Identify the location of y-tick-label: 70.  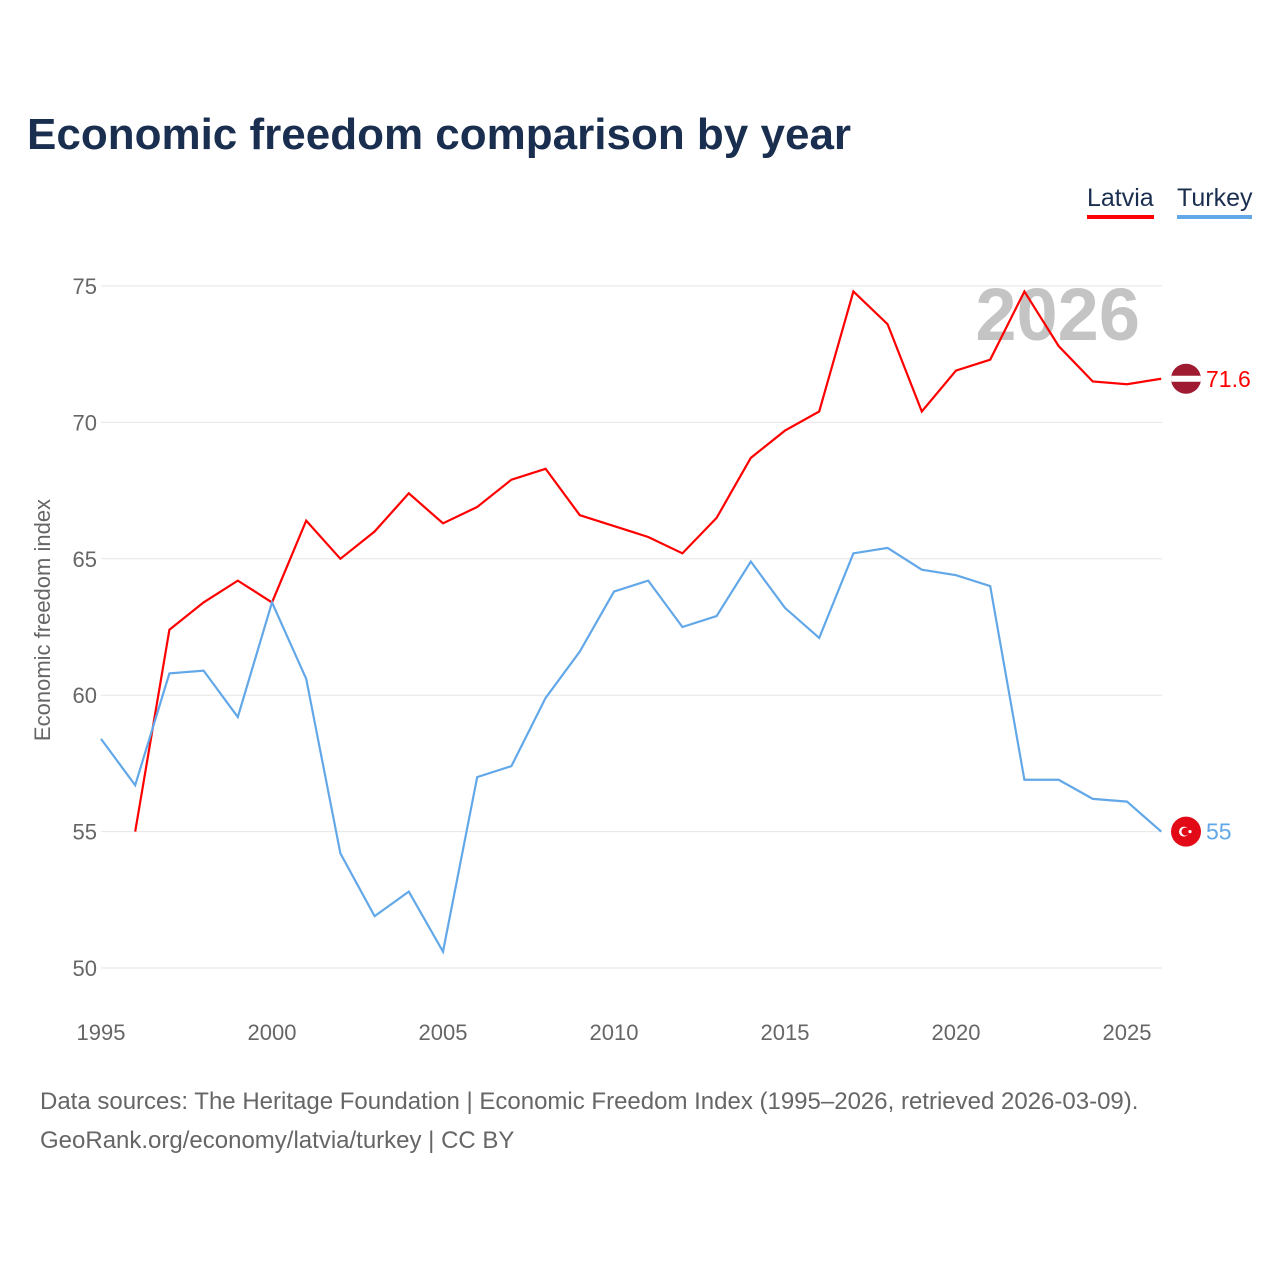
(85, 422).